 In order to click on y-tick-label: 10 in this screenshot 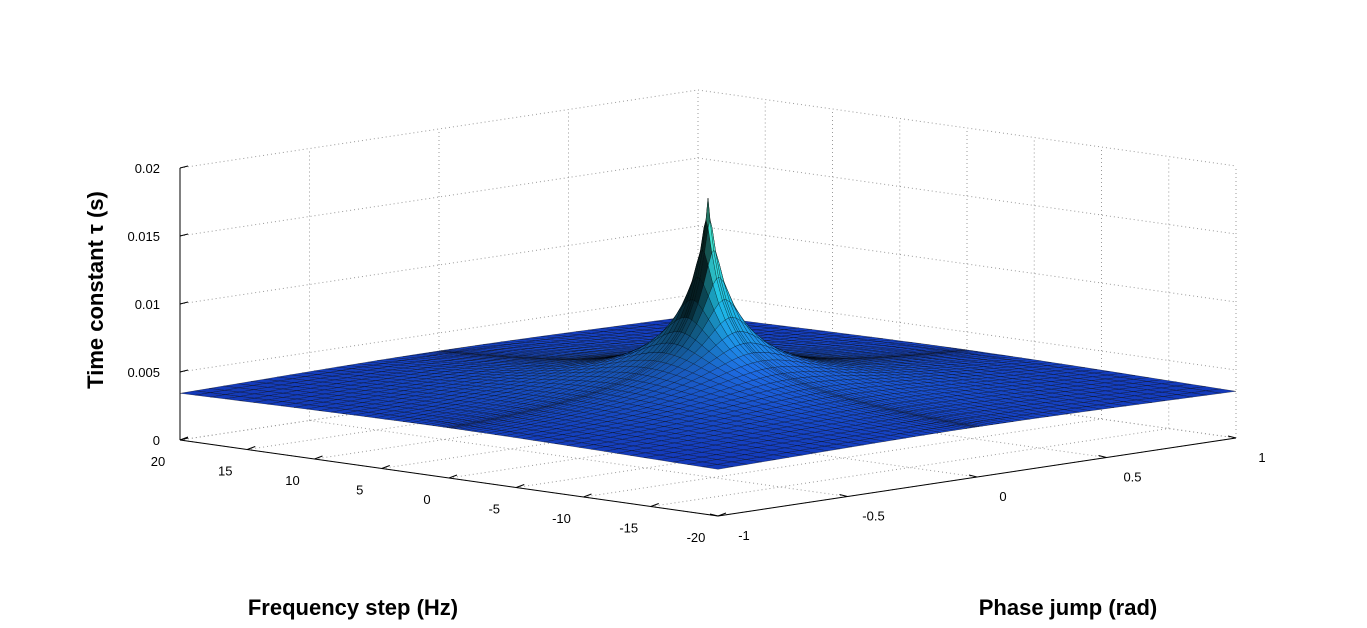, I will do `click(292, 480)`.